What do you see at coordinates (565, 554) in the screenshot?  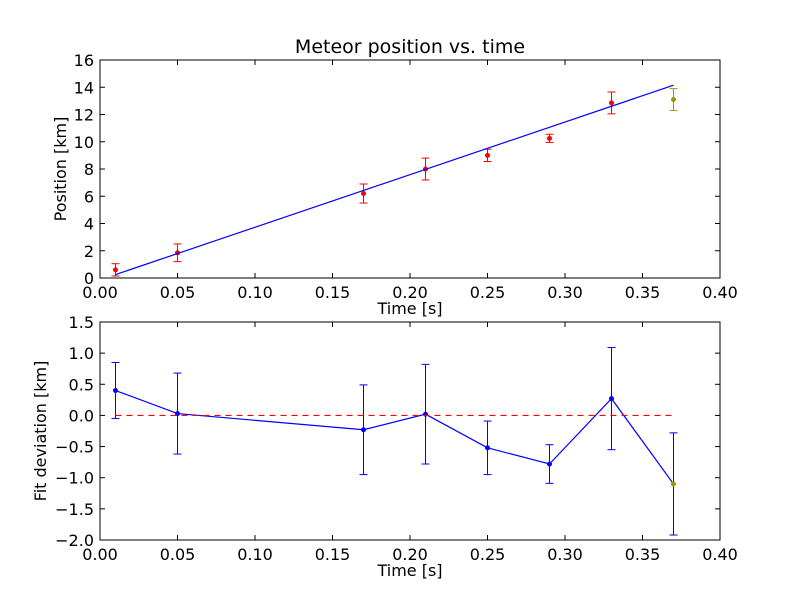 I see `deviation-xtick-label: 0.30` at bounding box center [565, 554].